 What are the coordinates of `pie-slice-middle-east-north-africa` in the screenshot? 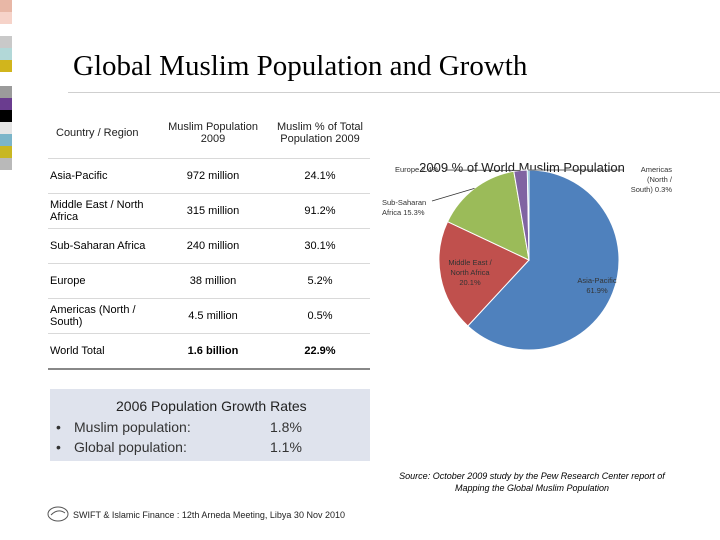 It's located at (484, 274).